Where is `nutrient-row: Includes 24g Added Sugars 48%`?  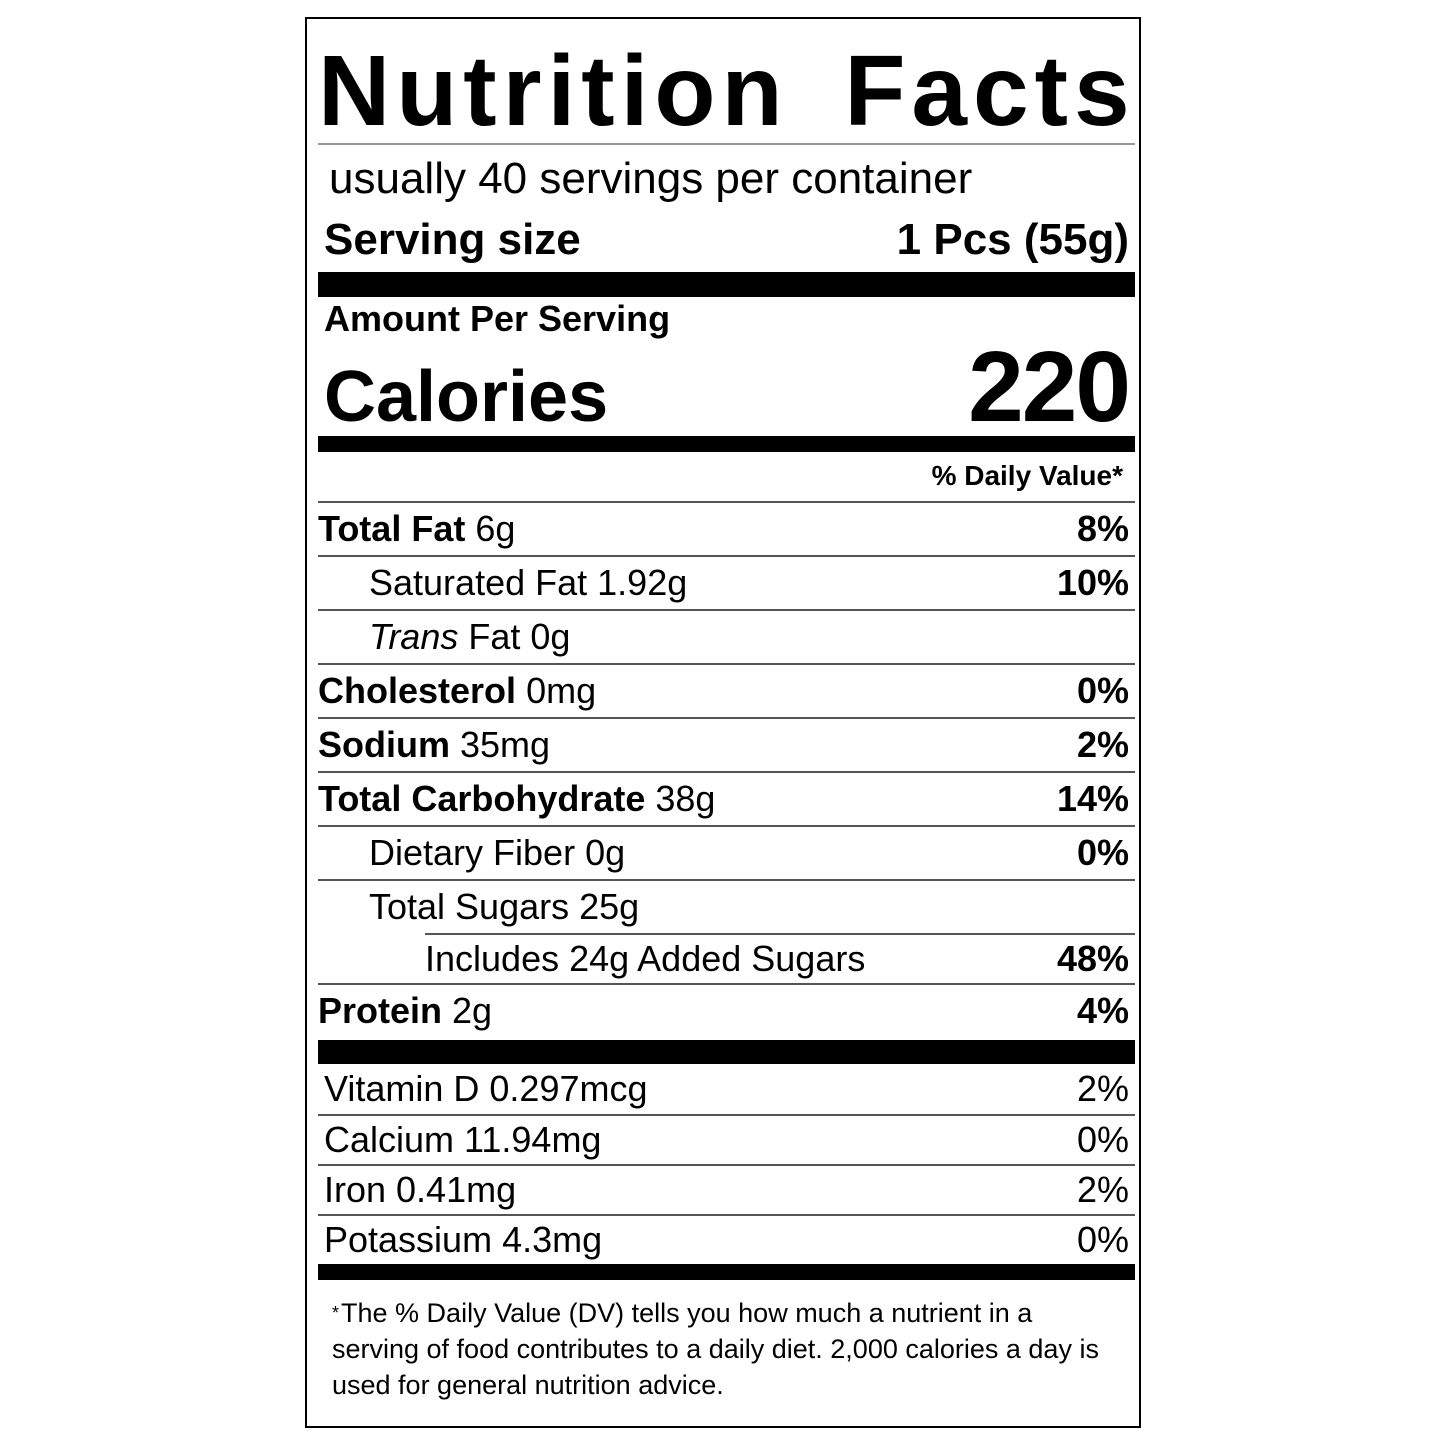 nutrient-row: Includes 24g Added Sugars 48% is located at coordinates (780, 958).